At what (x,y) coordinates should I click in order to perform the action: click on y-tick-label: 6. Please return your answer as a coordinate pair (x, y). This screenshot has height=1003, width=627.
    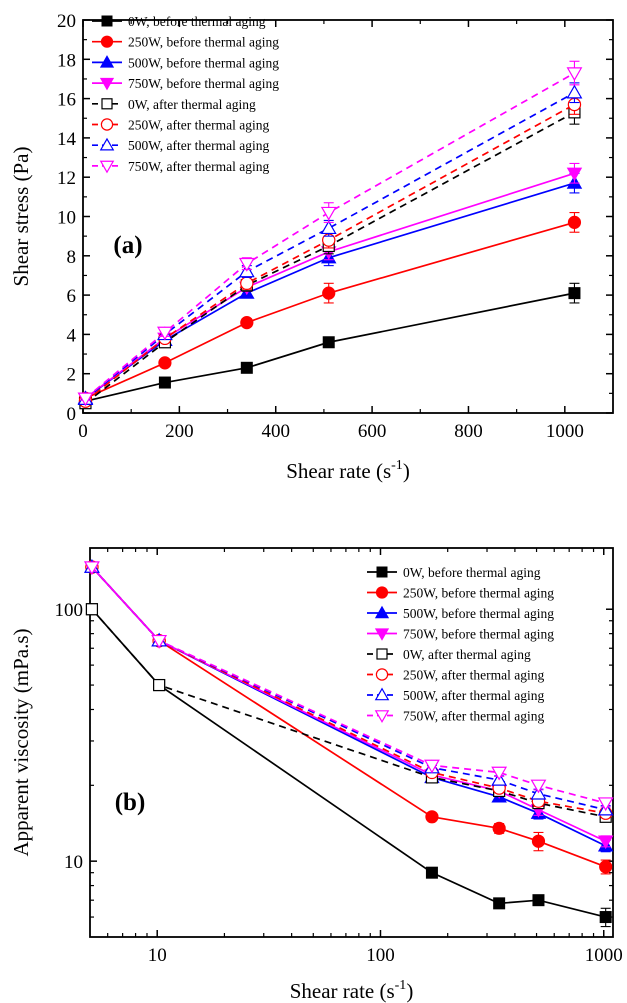
    Looking at the image, I should click on (72, 296).